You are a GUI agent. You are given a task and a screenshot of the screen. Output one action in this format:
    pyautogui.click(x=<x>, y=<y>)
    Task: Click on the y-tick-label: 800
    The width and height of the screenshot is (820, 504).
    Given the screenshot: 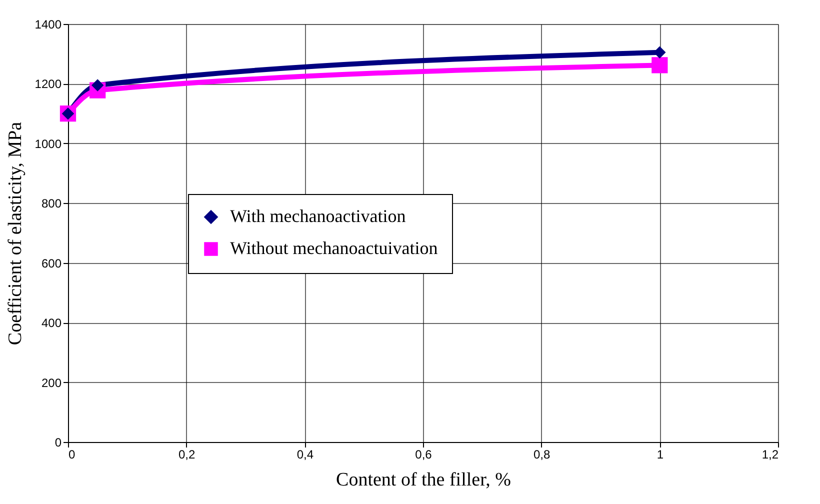 What is the action you would take?
    pyautogui.click(x=51, y=203)
    